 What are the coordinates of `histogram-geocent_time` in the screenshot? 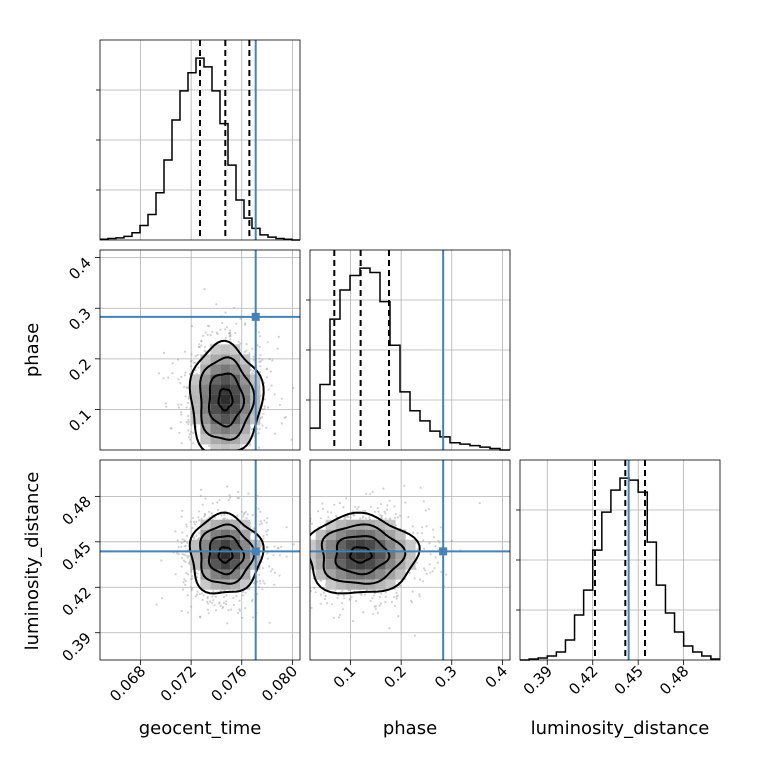 It's located at (200, 149).